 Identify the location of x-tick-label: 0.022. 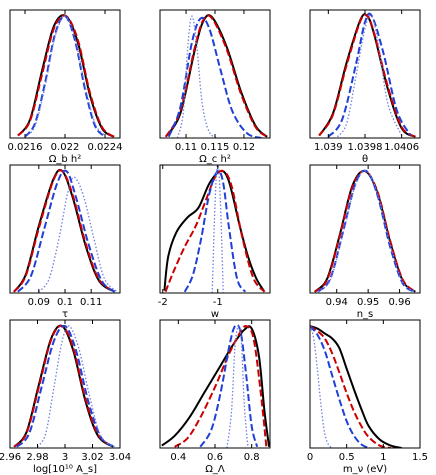
(65, 147).